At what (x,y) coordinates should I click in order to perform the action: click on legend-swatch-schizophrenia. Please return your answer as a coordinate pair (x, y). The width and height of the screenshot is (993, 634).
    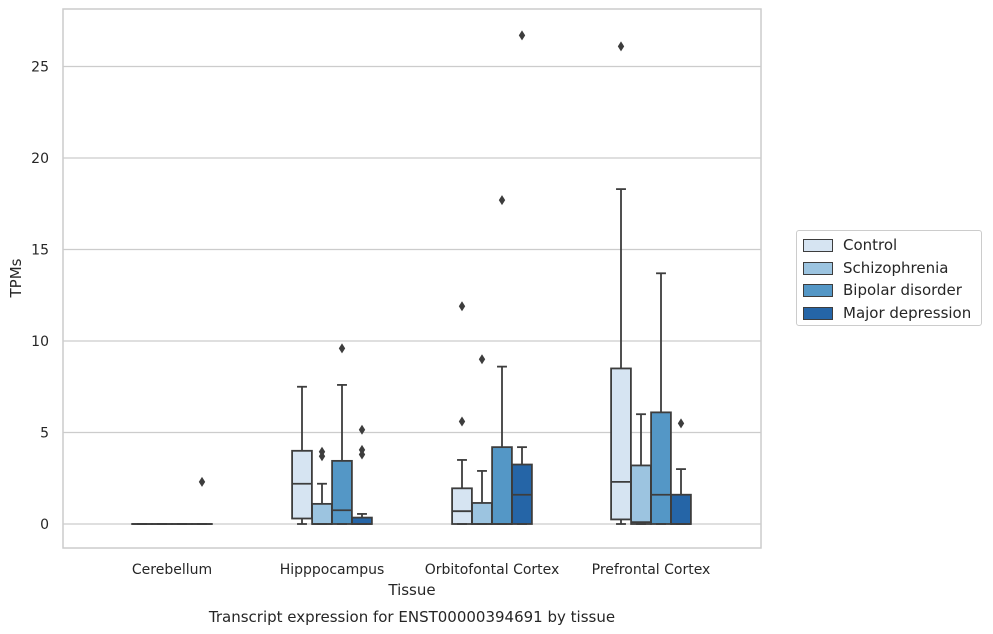
    Looking at the image, I should click on (818, 268).